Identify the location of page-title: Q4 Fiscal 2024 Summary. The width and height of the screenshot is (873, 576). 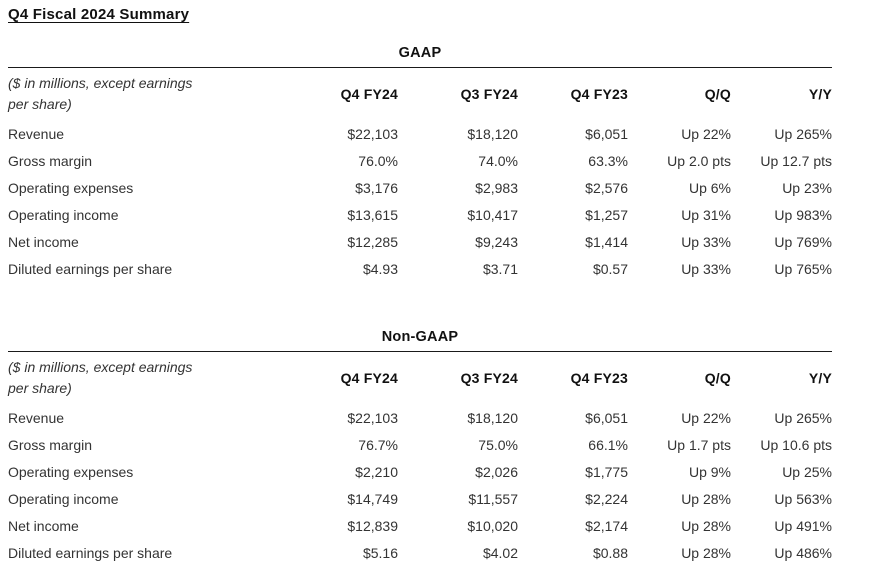
(99, 14).